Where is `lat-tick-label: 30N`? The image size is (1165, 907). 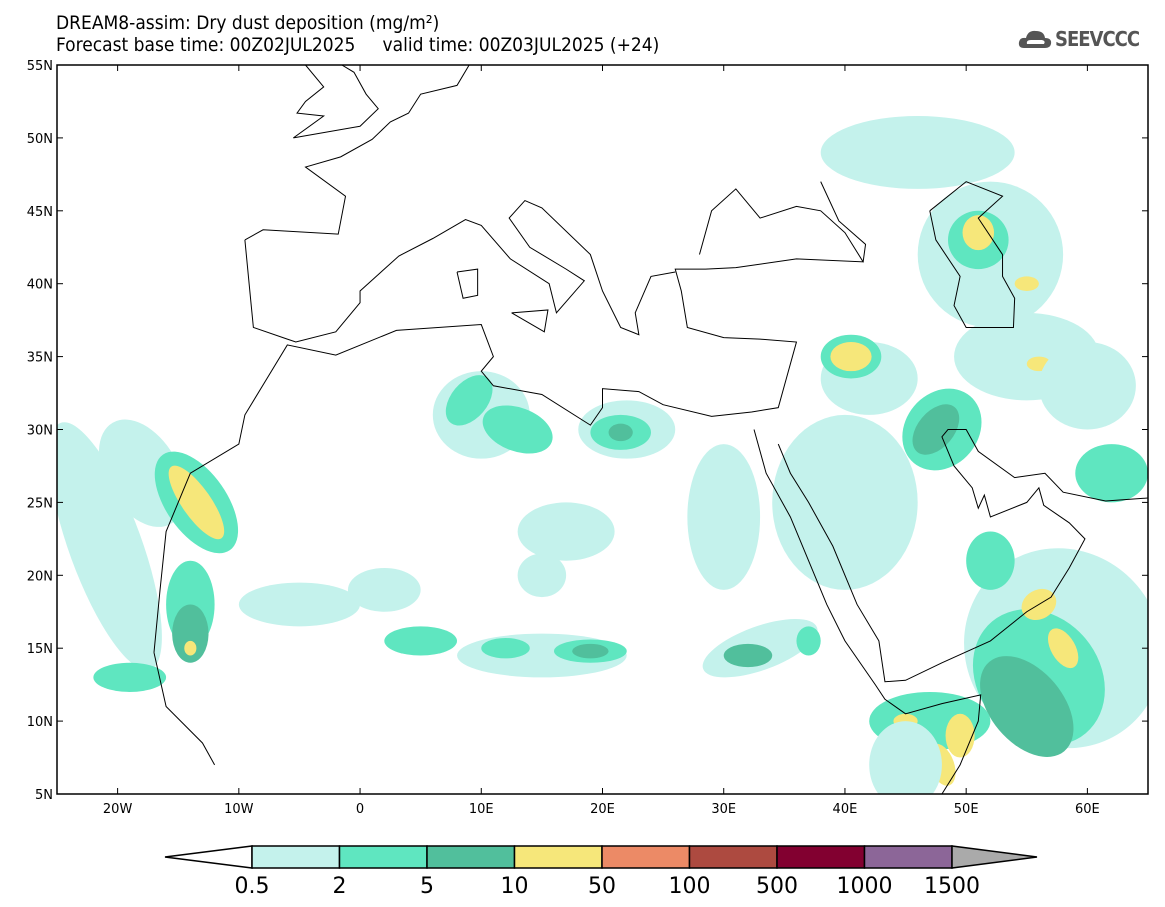 lat-tick-label: 30N is located at coordinates (40, 431).